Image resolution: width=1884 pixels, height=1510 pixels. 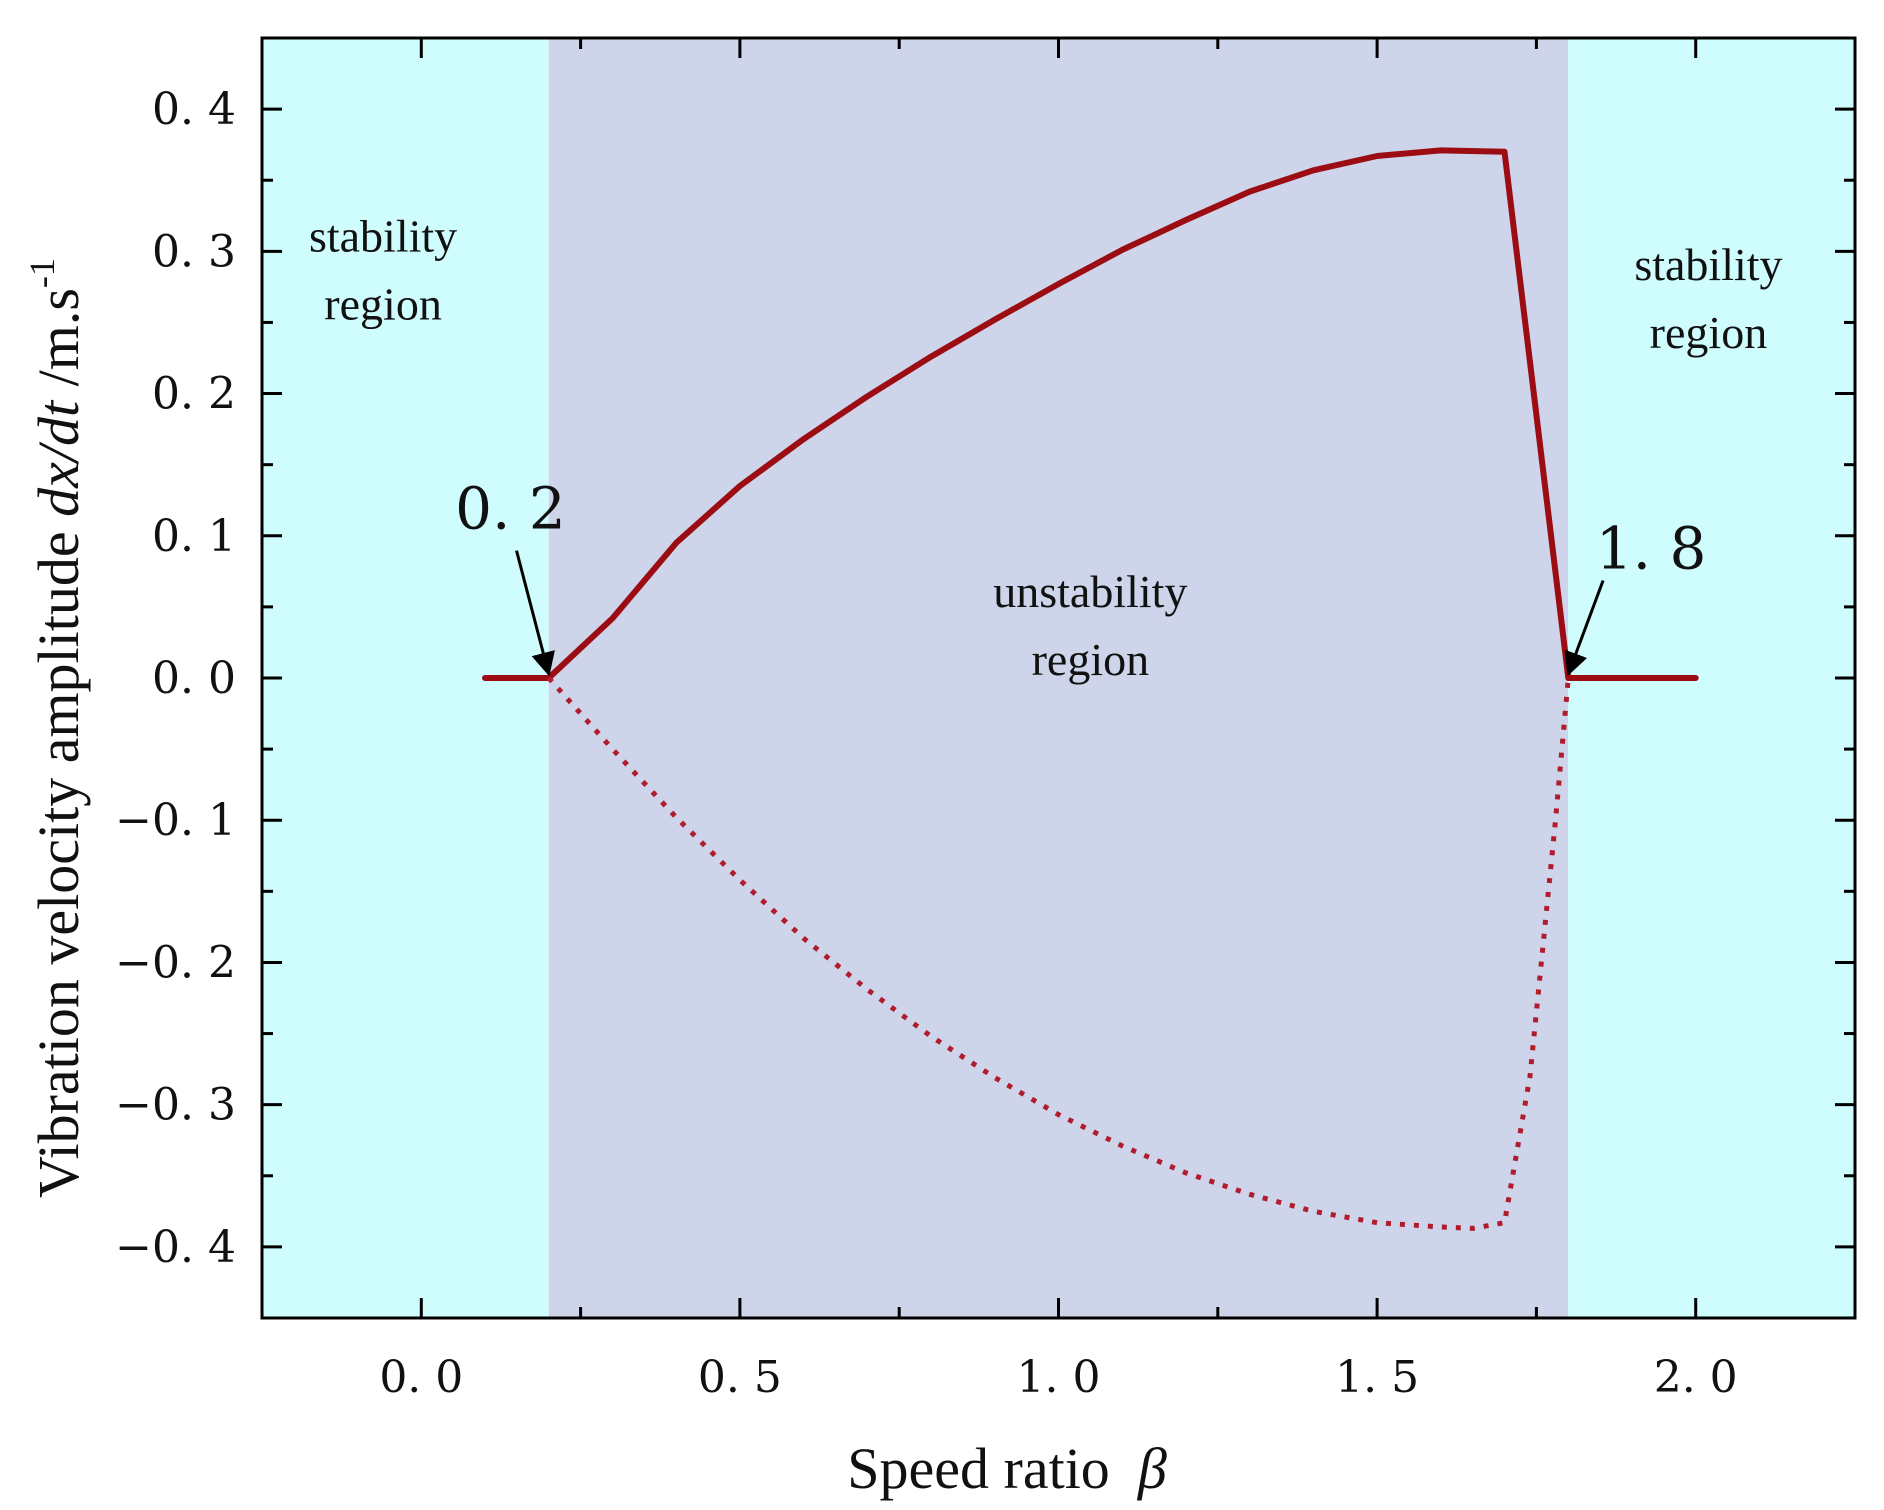 What do you see at coordinates (42, 273) in the screenshot?
I see `y-axis-title-exponent: -1` at bounding box center [42, 273].